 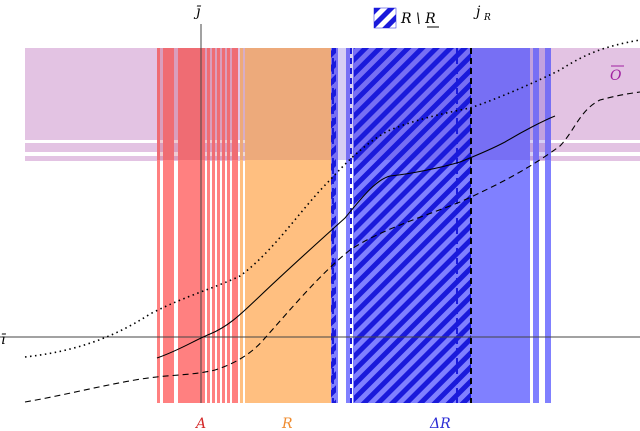 What do you see at coordinates (4, 340) in the screenshot?
I see `i-bar-label: ī` at bounding box center [4, 340].